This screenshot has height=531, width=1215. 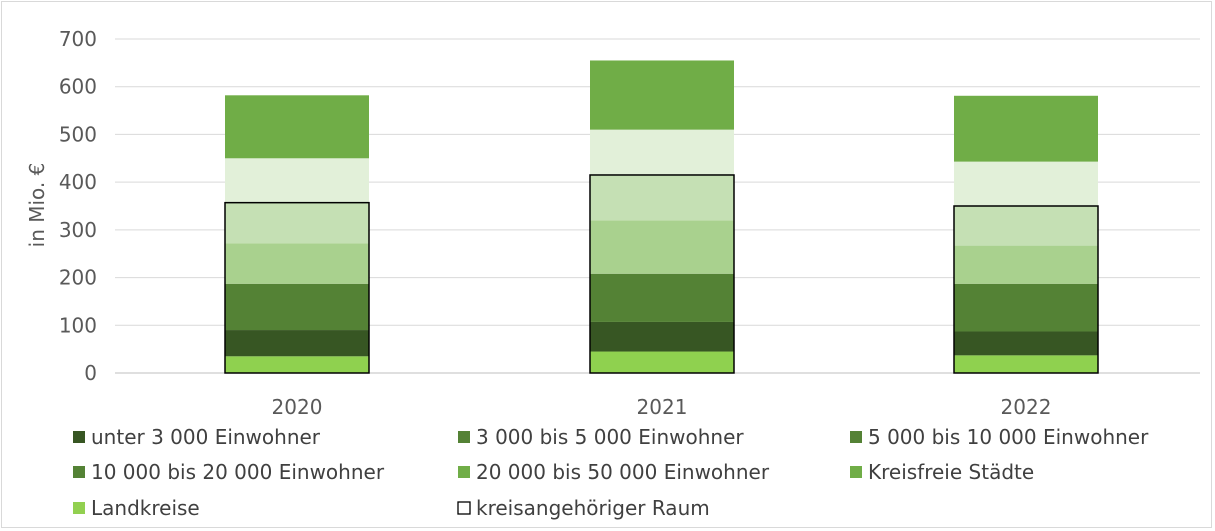 I want to click on y-tick-label: 400, so click(x=78, y=182).